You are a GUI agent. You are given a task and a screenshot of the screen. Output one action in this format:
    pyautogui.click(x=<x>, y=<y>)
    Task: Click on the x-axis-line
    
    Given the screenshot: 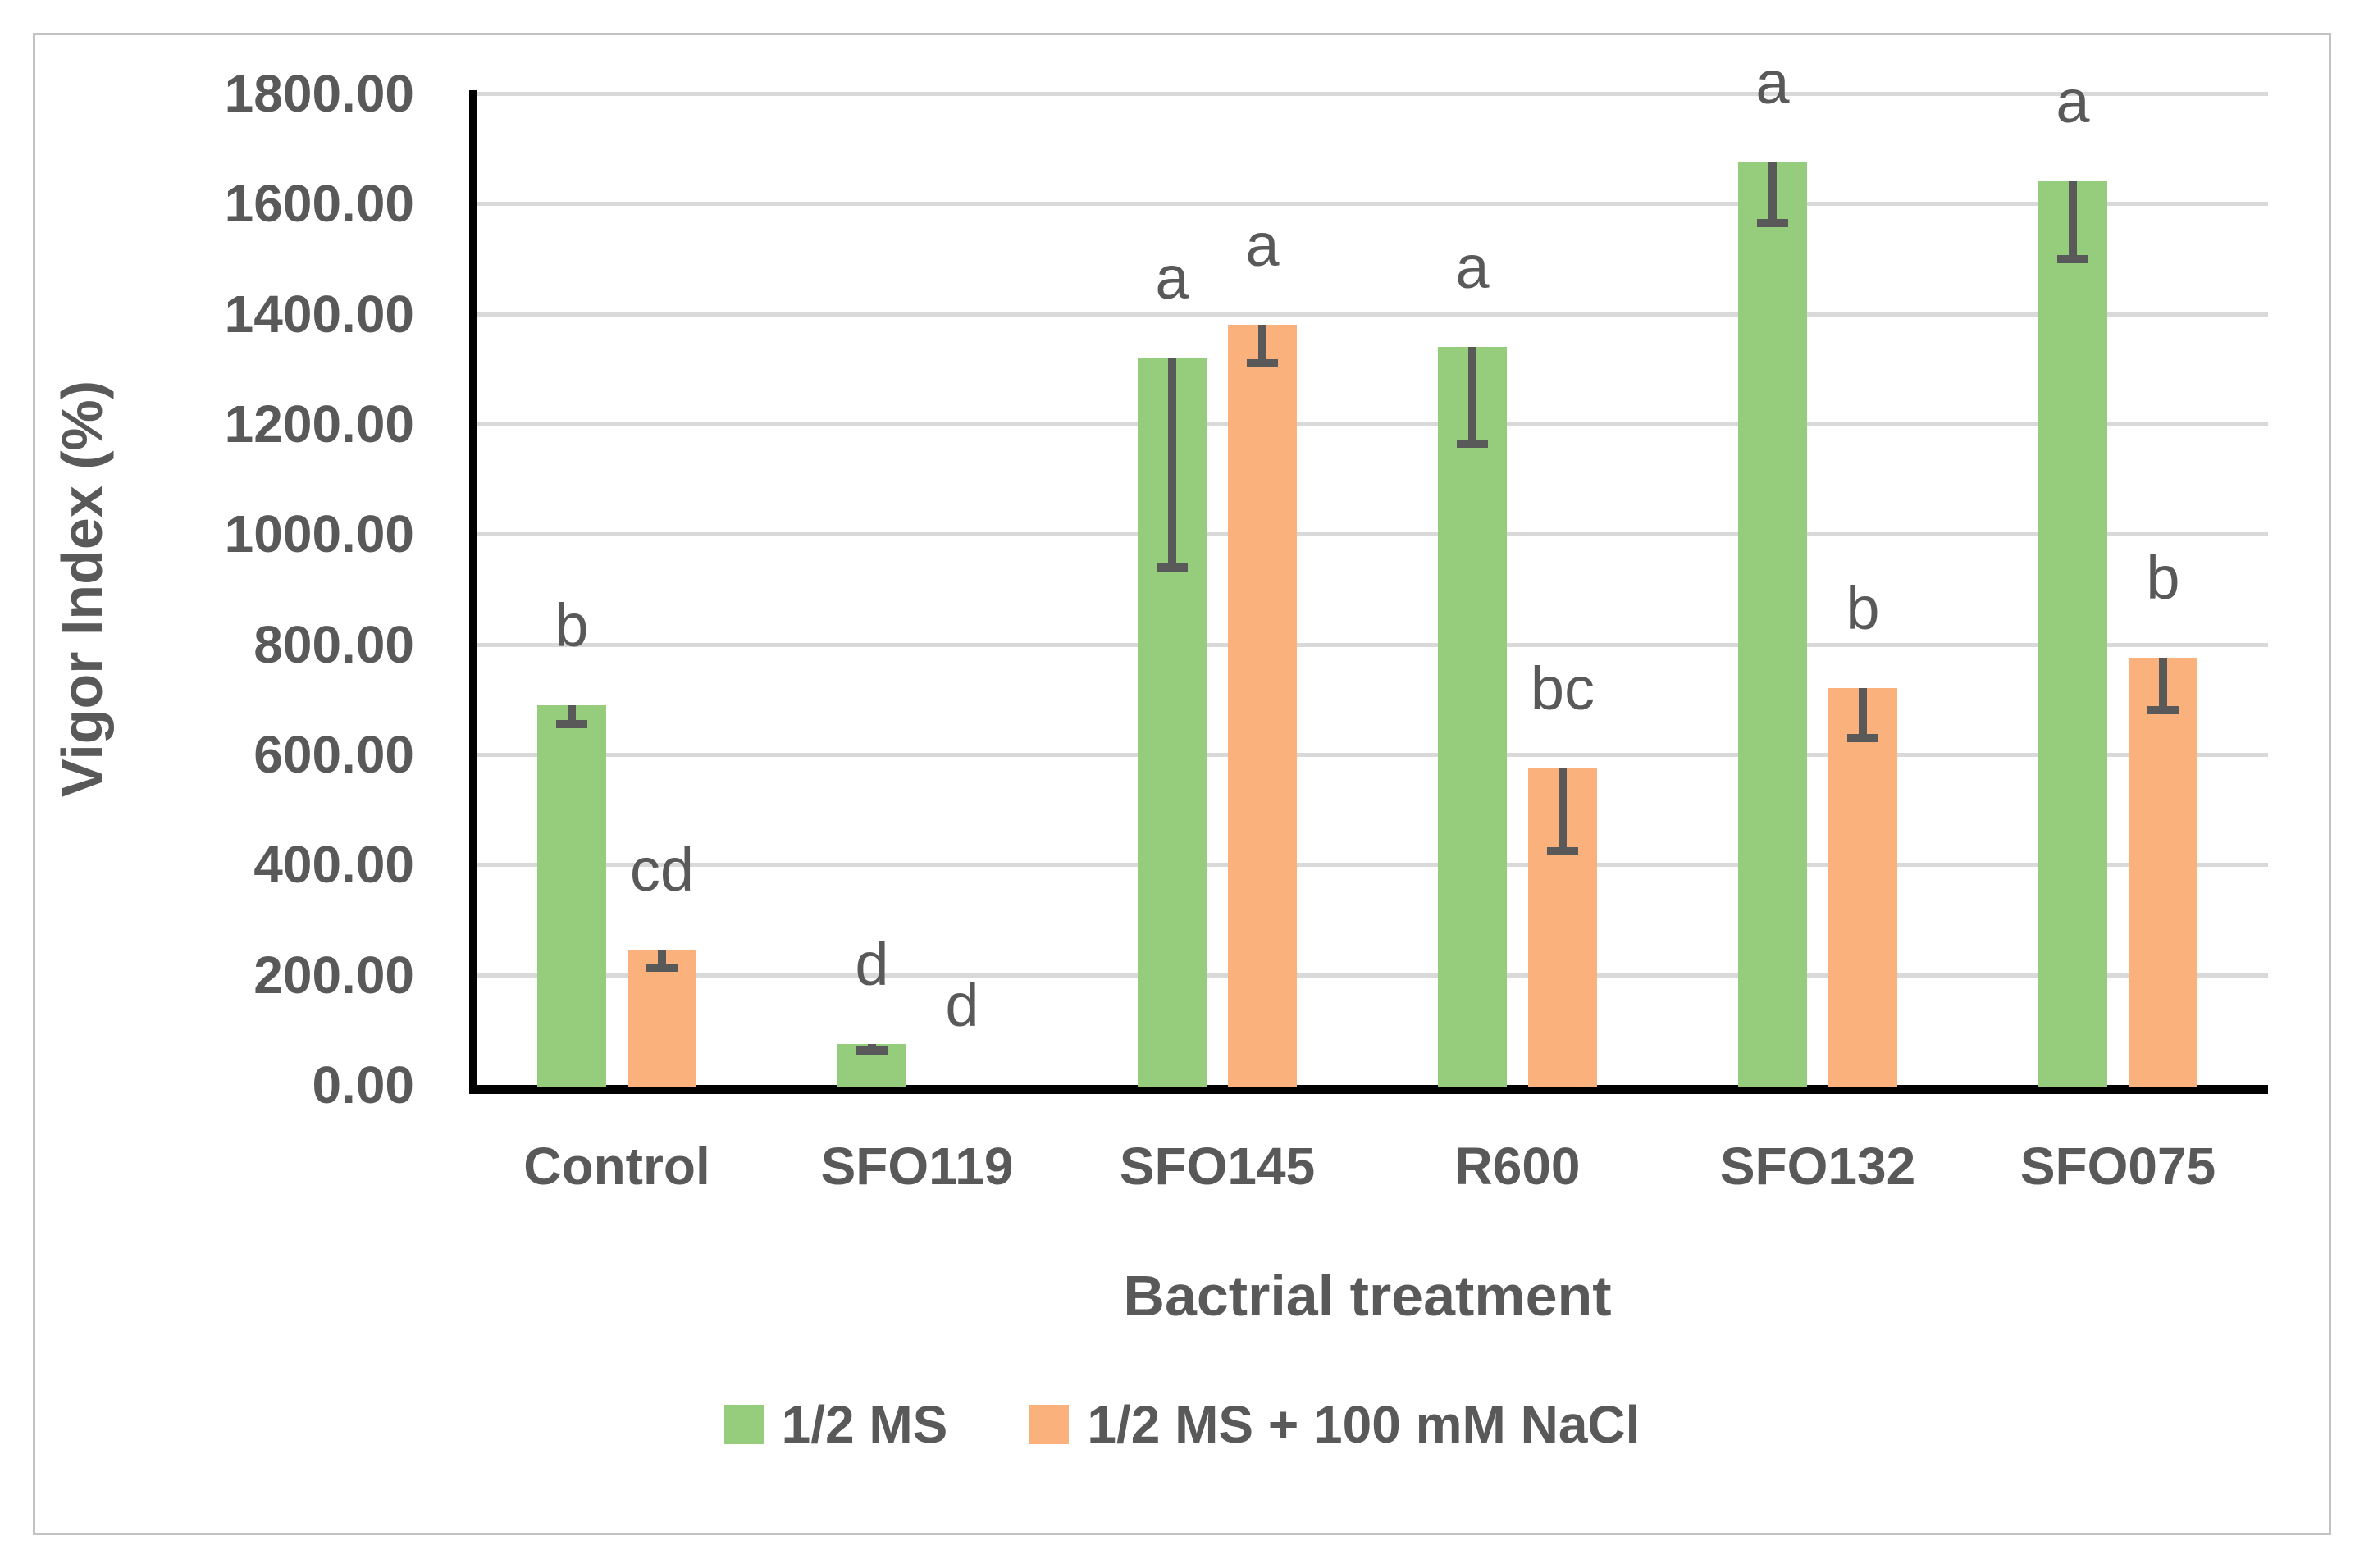 What is the action you would take?
    pyautogui.click(x=1368, y=1089)
    